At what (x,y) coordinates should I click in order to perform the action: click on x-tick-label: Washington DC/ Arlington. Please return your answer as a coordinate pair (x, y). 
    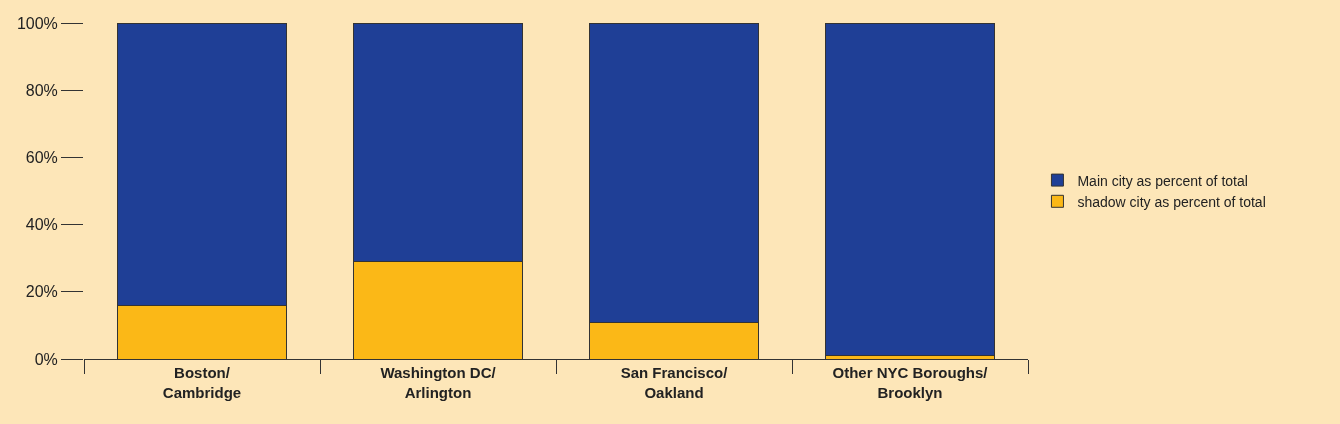
    Looking at the image, I should click on (438, 382).